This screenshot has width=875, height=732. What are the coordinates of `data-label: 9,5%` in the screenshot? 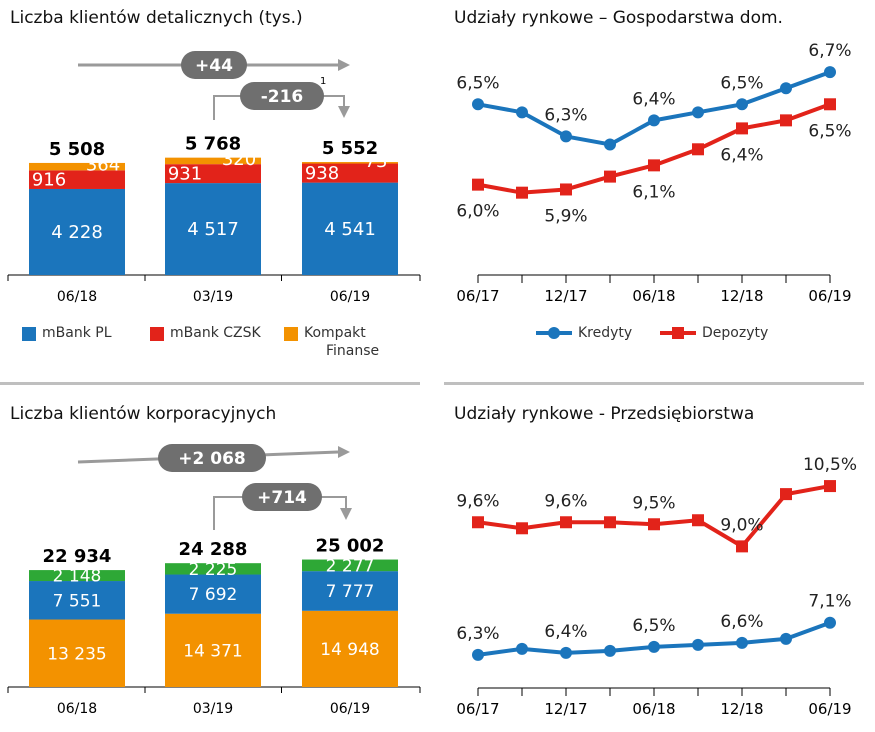 It's located at (653, 503).